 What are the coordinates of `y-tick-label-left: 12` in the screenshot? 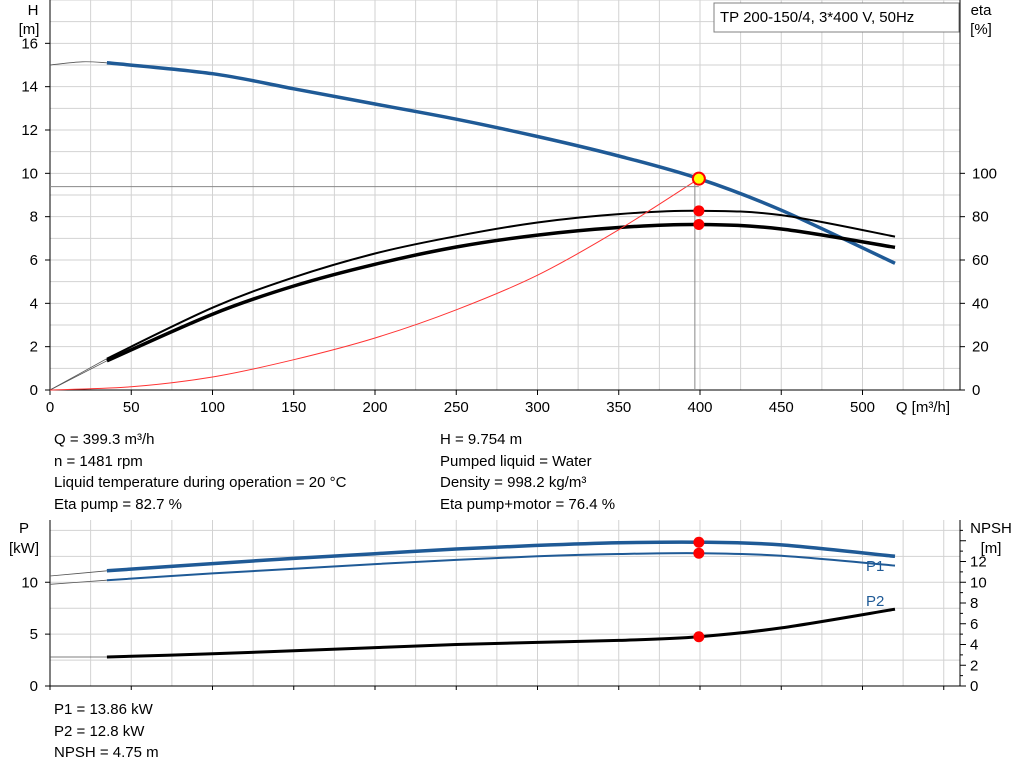 It's located at (29, 130).